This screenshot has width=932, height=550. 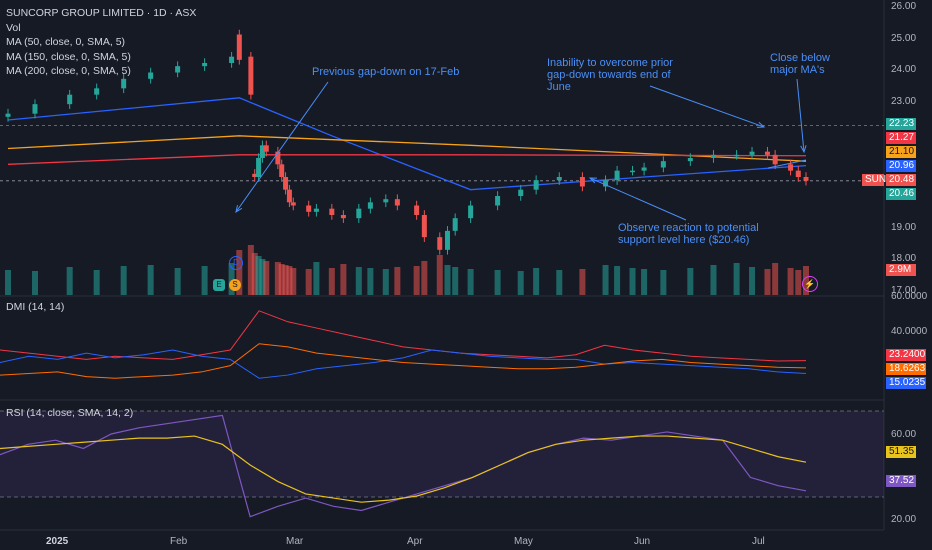 I want to click on chart-title: SUNCORP GROUP LIMITED · 1D · ASX, so click(x=101, y=13).